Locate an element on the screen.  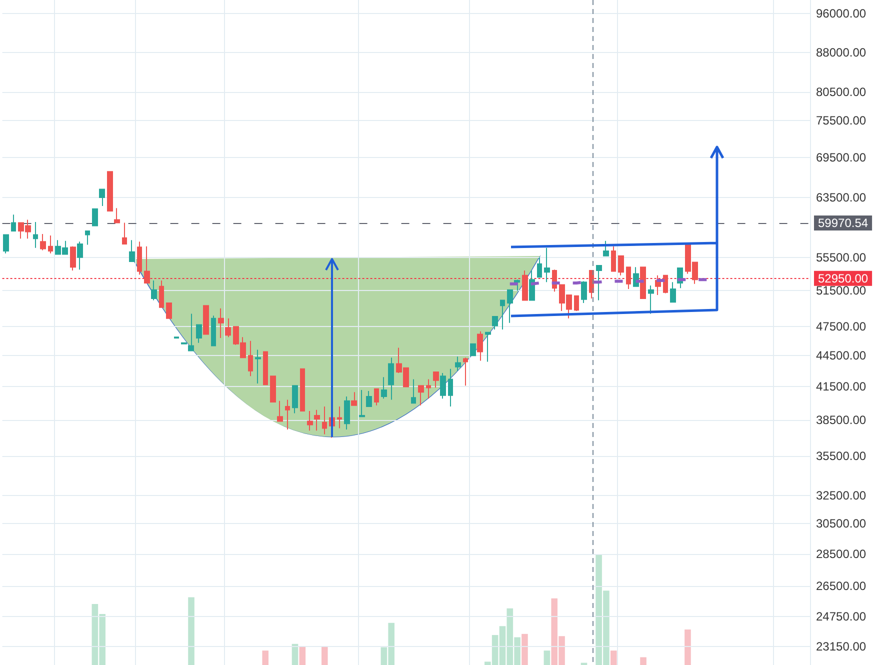
y-tick-label: 51500.00 is located at coordinates (841, 291).